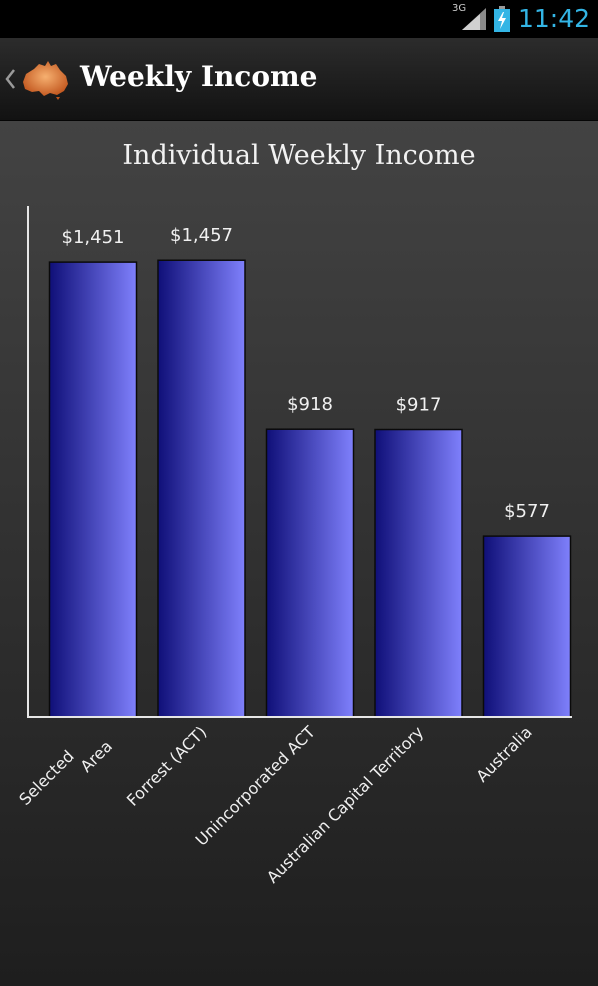 This screenshot has height=986, width=598. Describe the element at coordinates (199, 76) in the screenshot. I see `screen-title: Weekly Income` at that location.